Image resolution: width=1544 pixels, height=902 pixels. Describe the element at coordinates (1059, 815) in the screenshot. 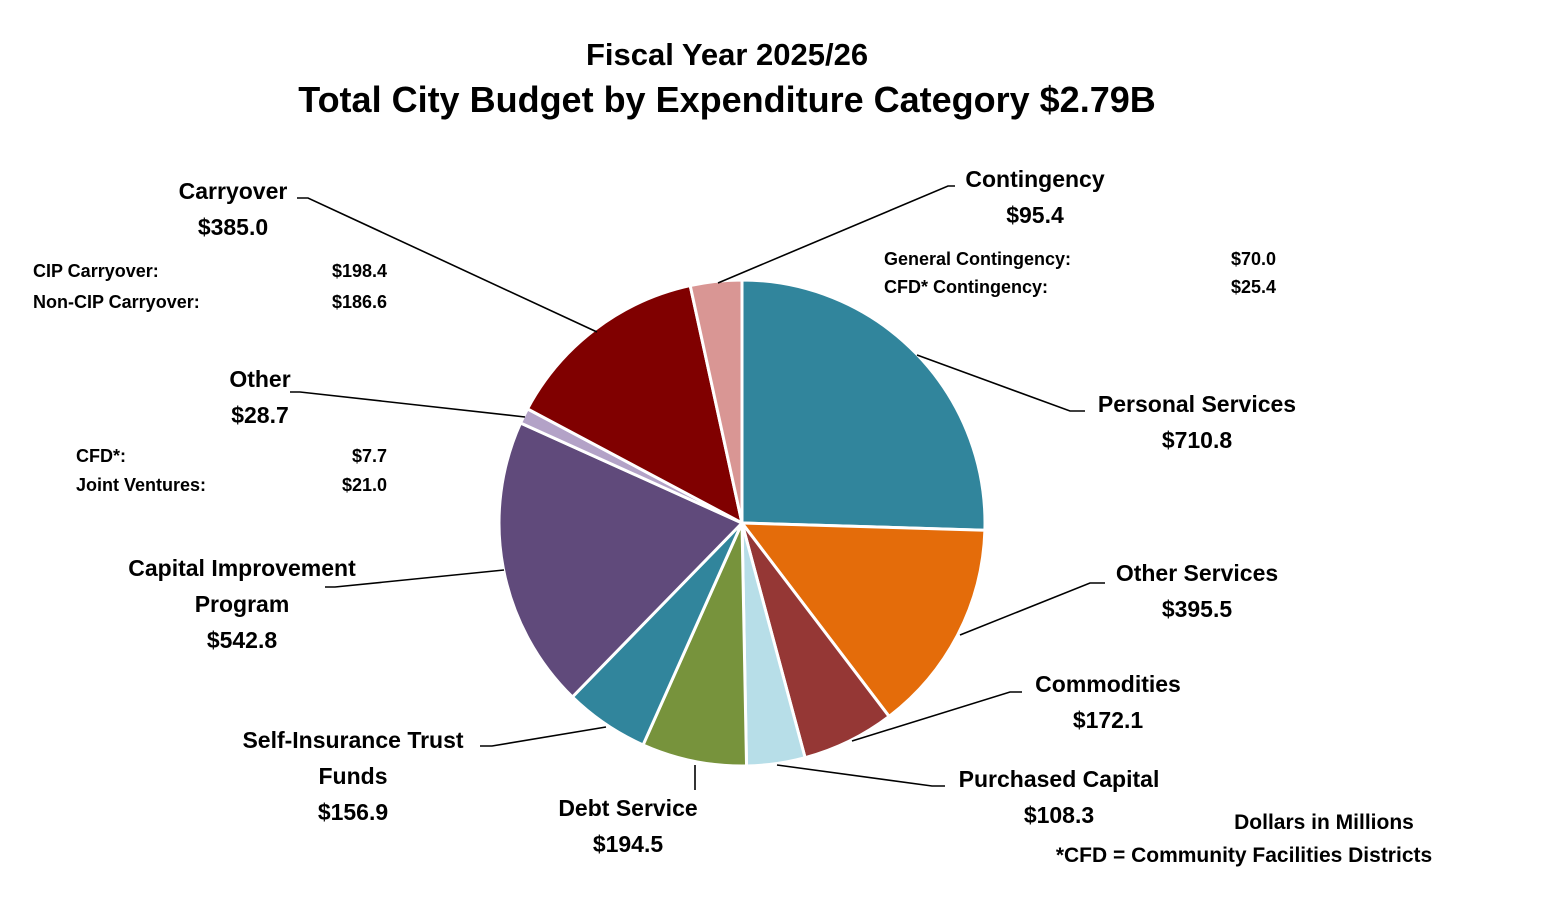

I see `value-label-purchased-capital: $108.3` at that location.